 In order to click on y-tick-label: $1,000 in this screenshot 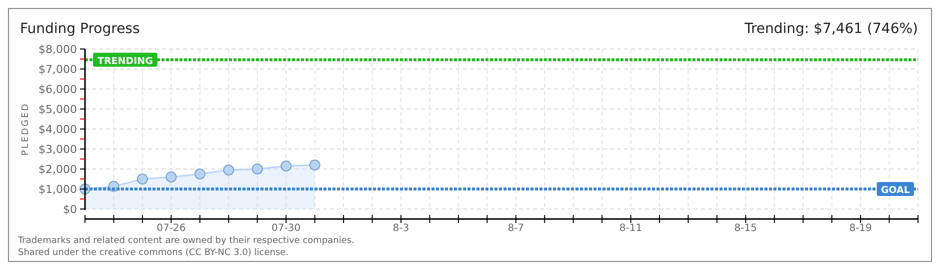, I will do `click(57, 189)`.